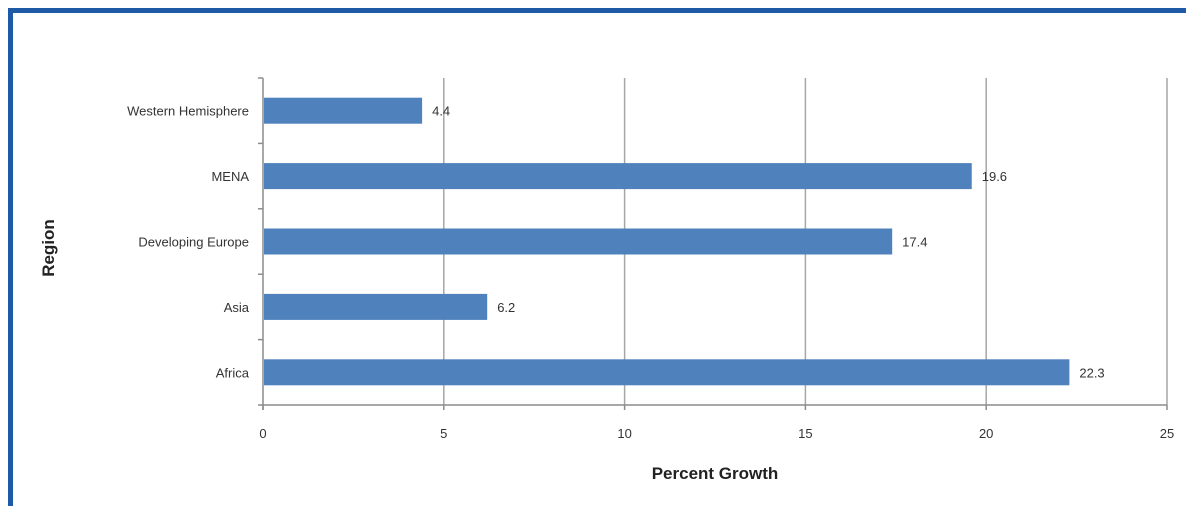 The image size is (1186, 506). What do you see at coordinates (715, 473) in the screenshot?
I see `x-axis-title: Percent Growth` at bounding box center [715, 473].